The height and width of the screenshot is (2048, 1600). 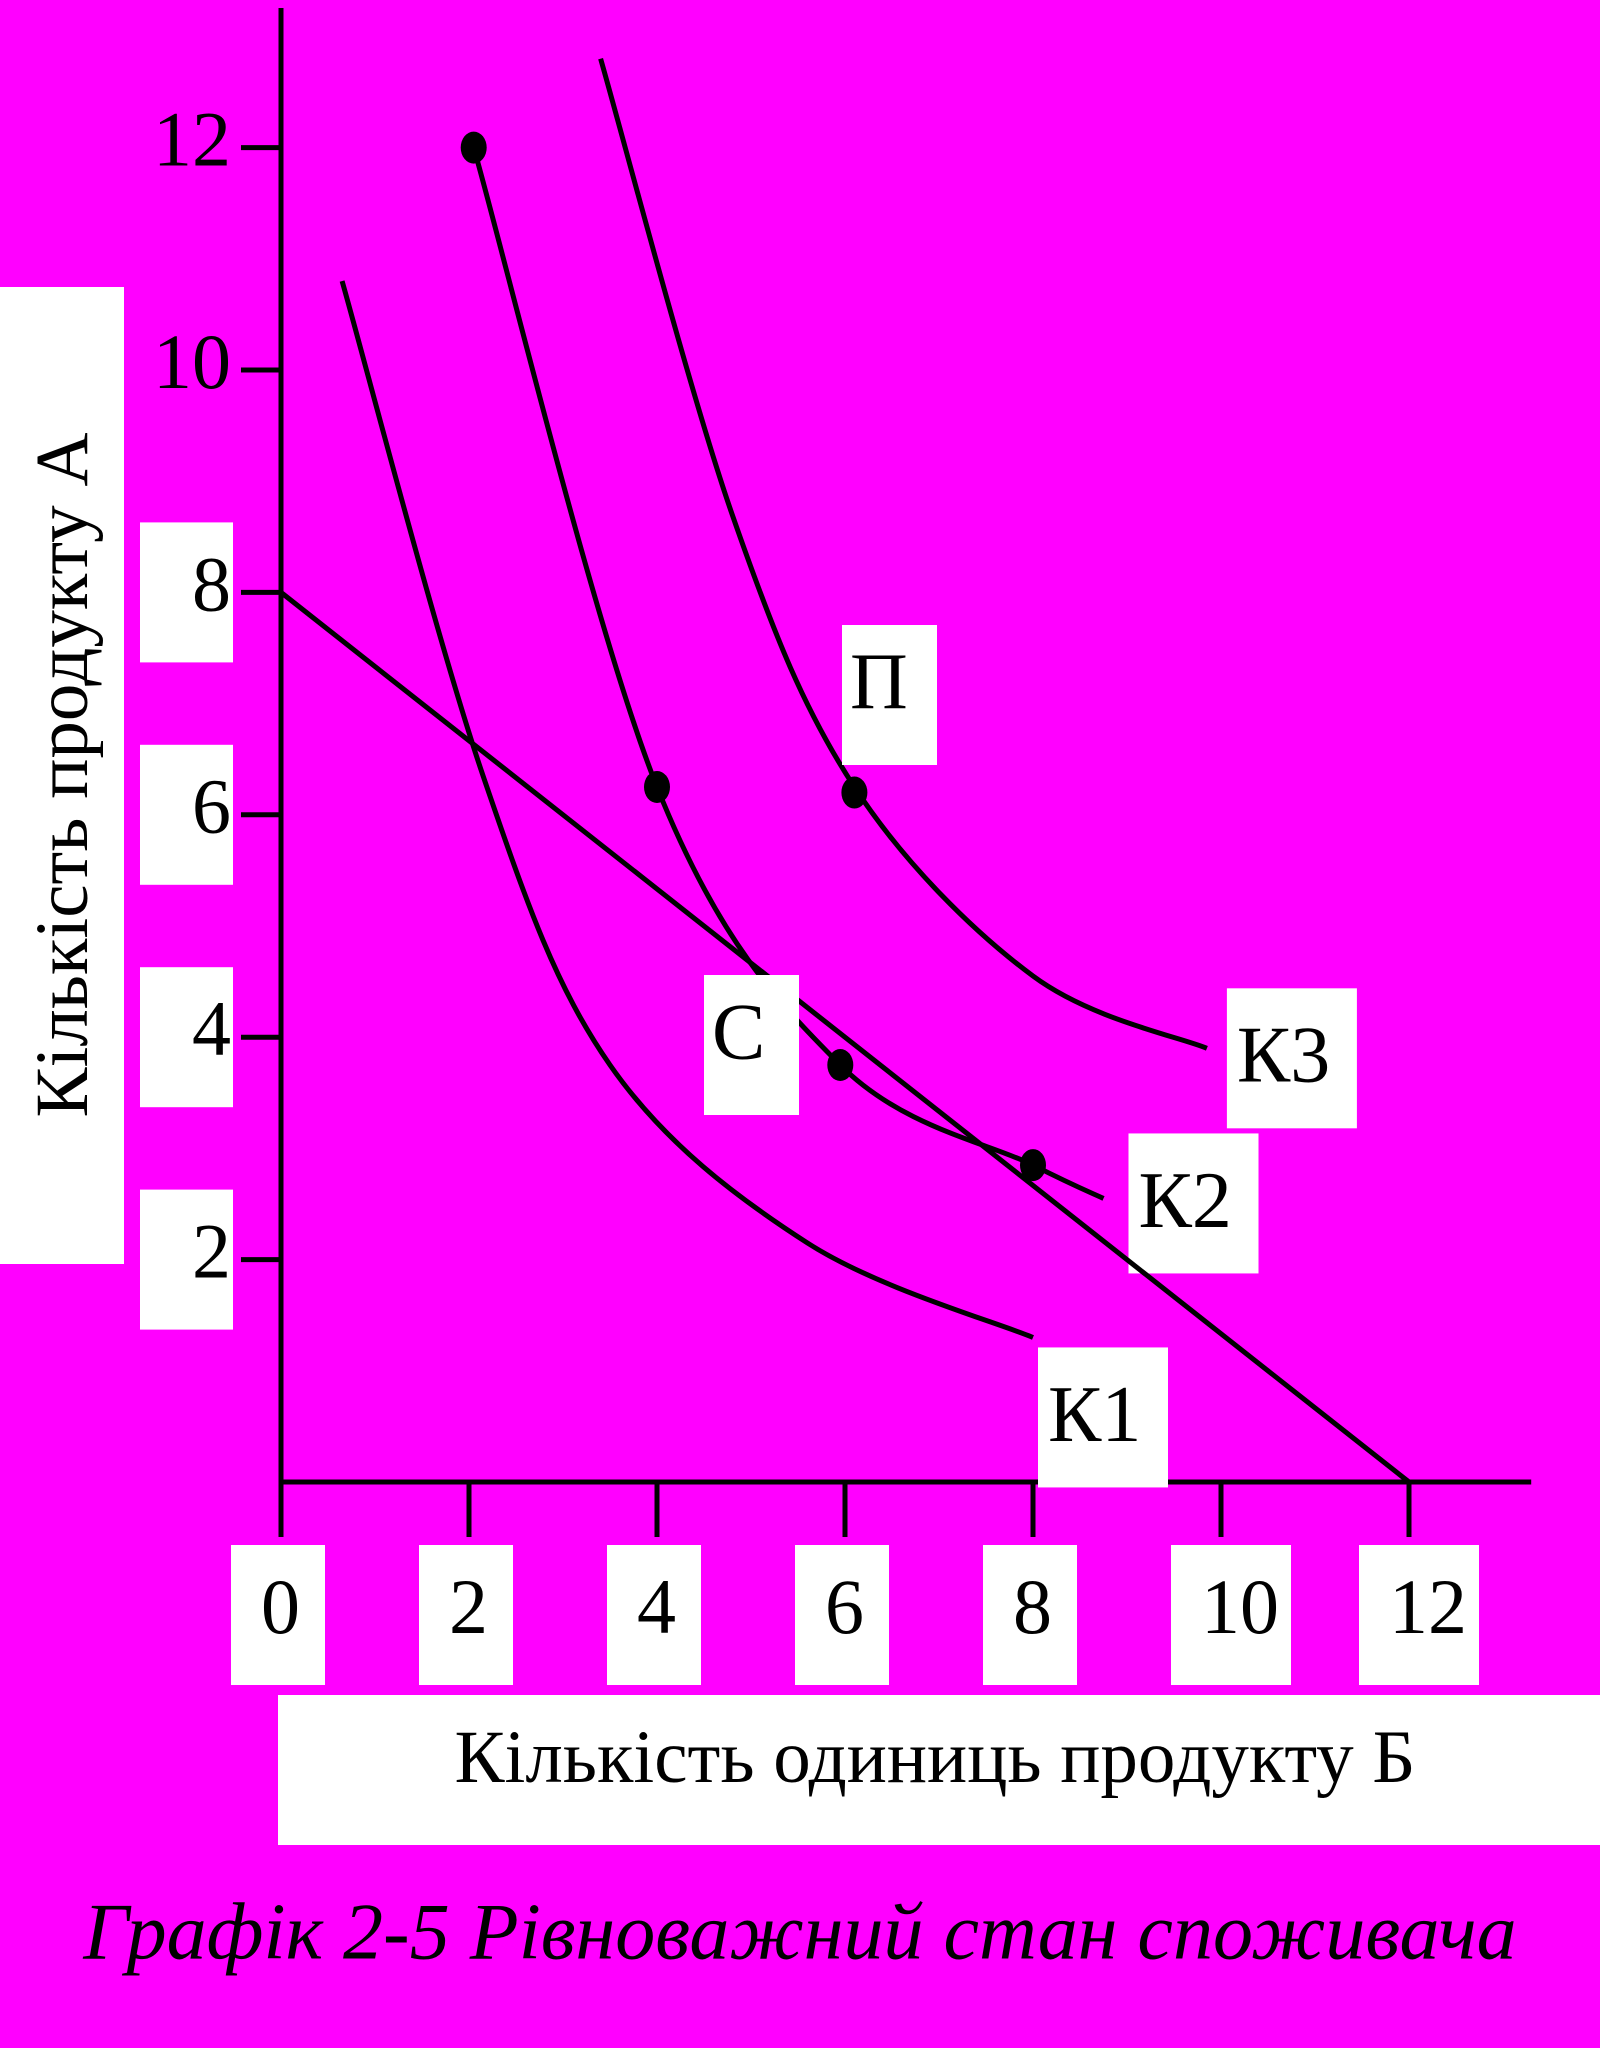 What do you see at coordinates (935, 1757) in the screenshot?
I see `x-axis-label: Кількість одиниць продукту Б` at bounding box center [935, 1757].